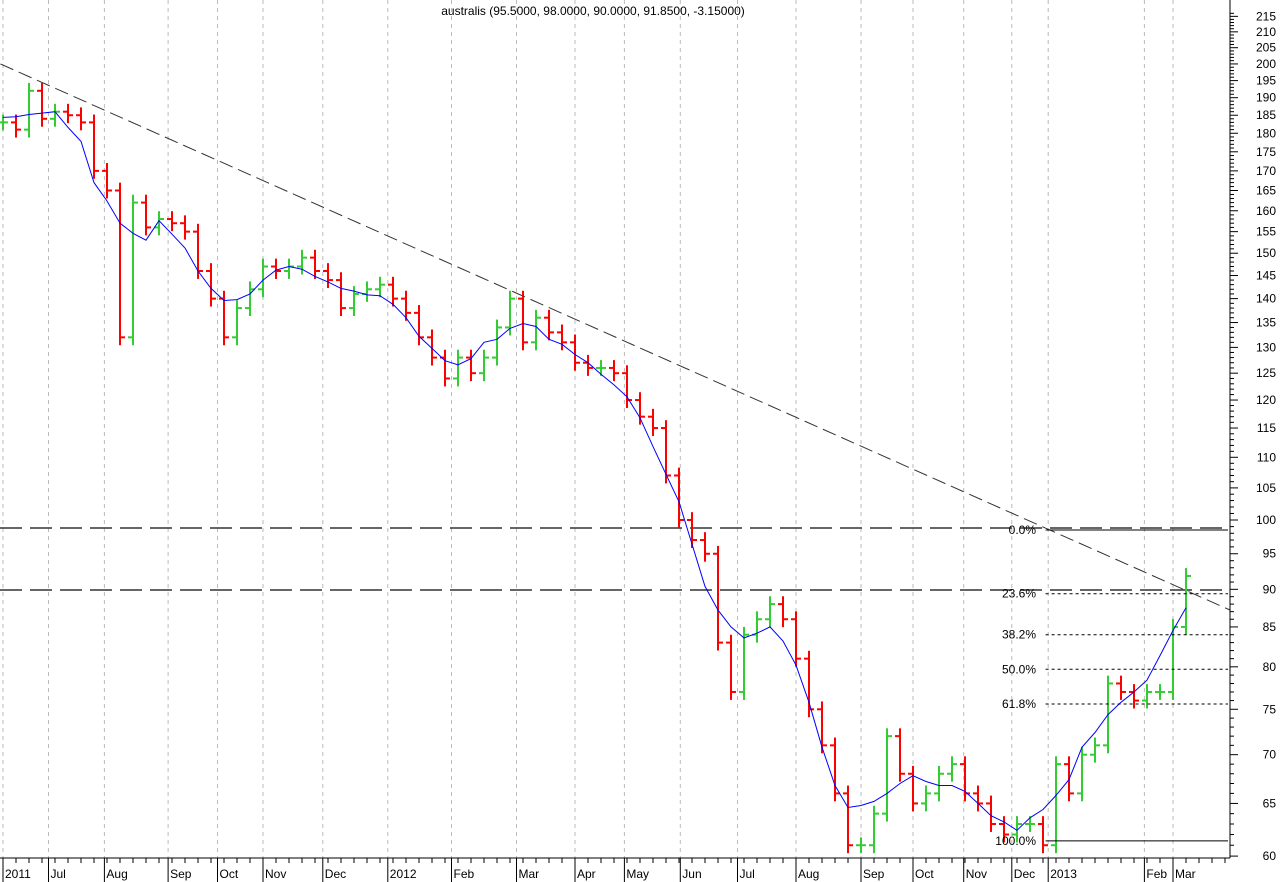 This screenshot has height=882, width=1282. I want to click on fib-level-label: 38.2%, so click(1019, 635).